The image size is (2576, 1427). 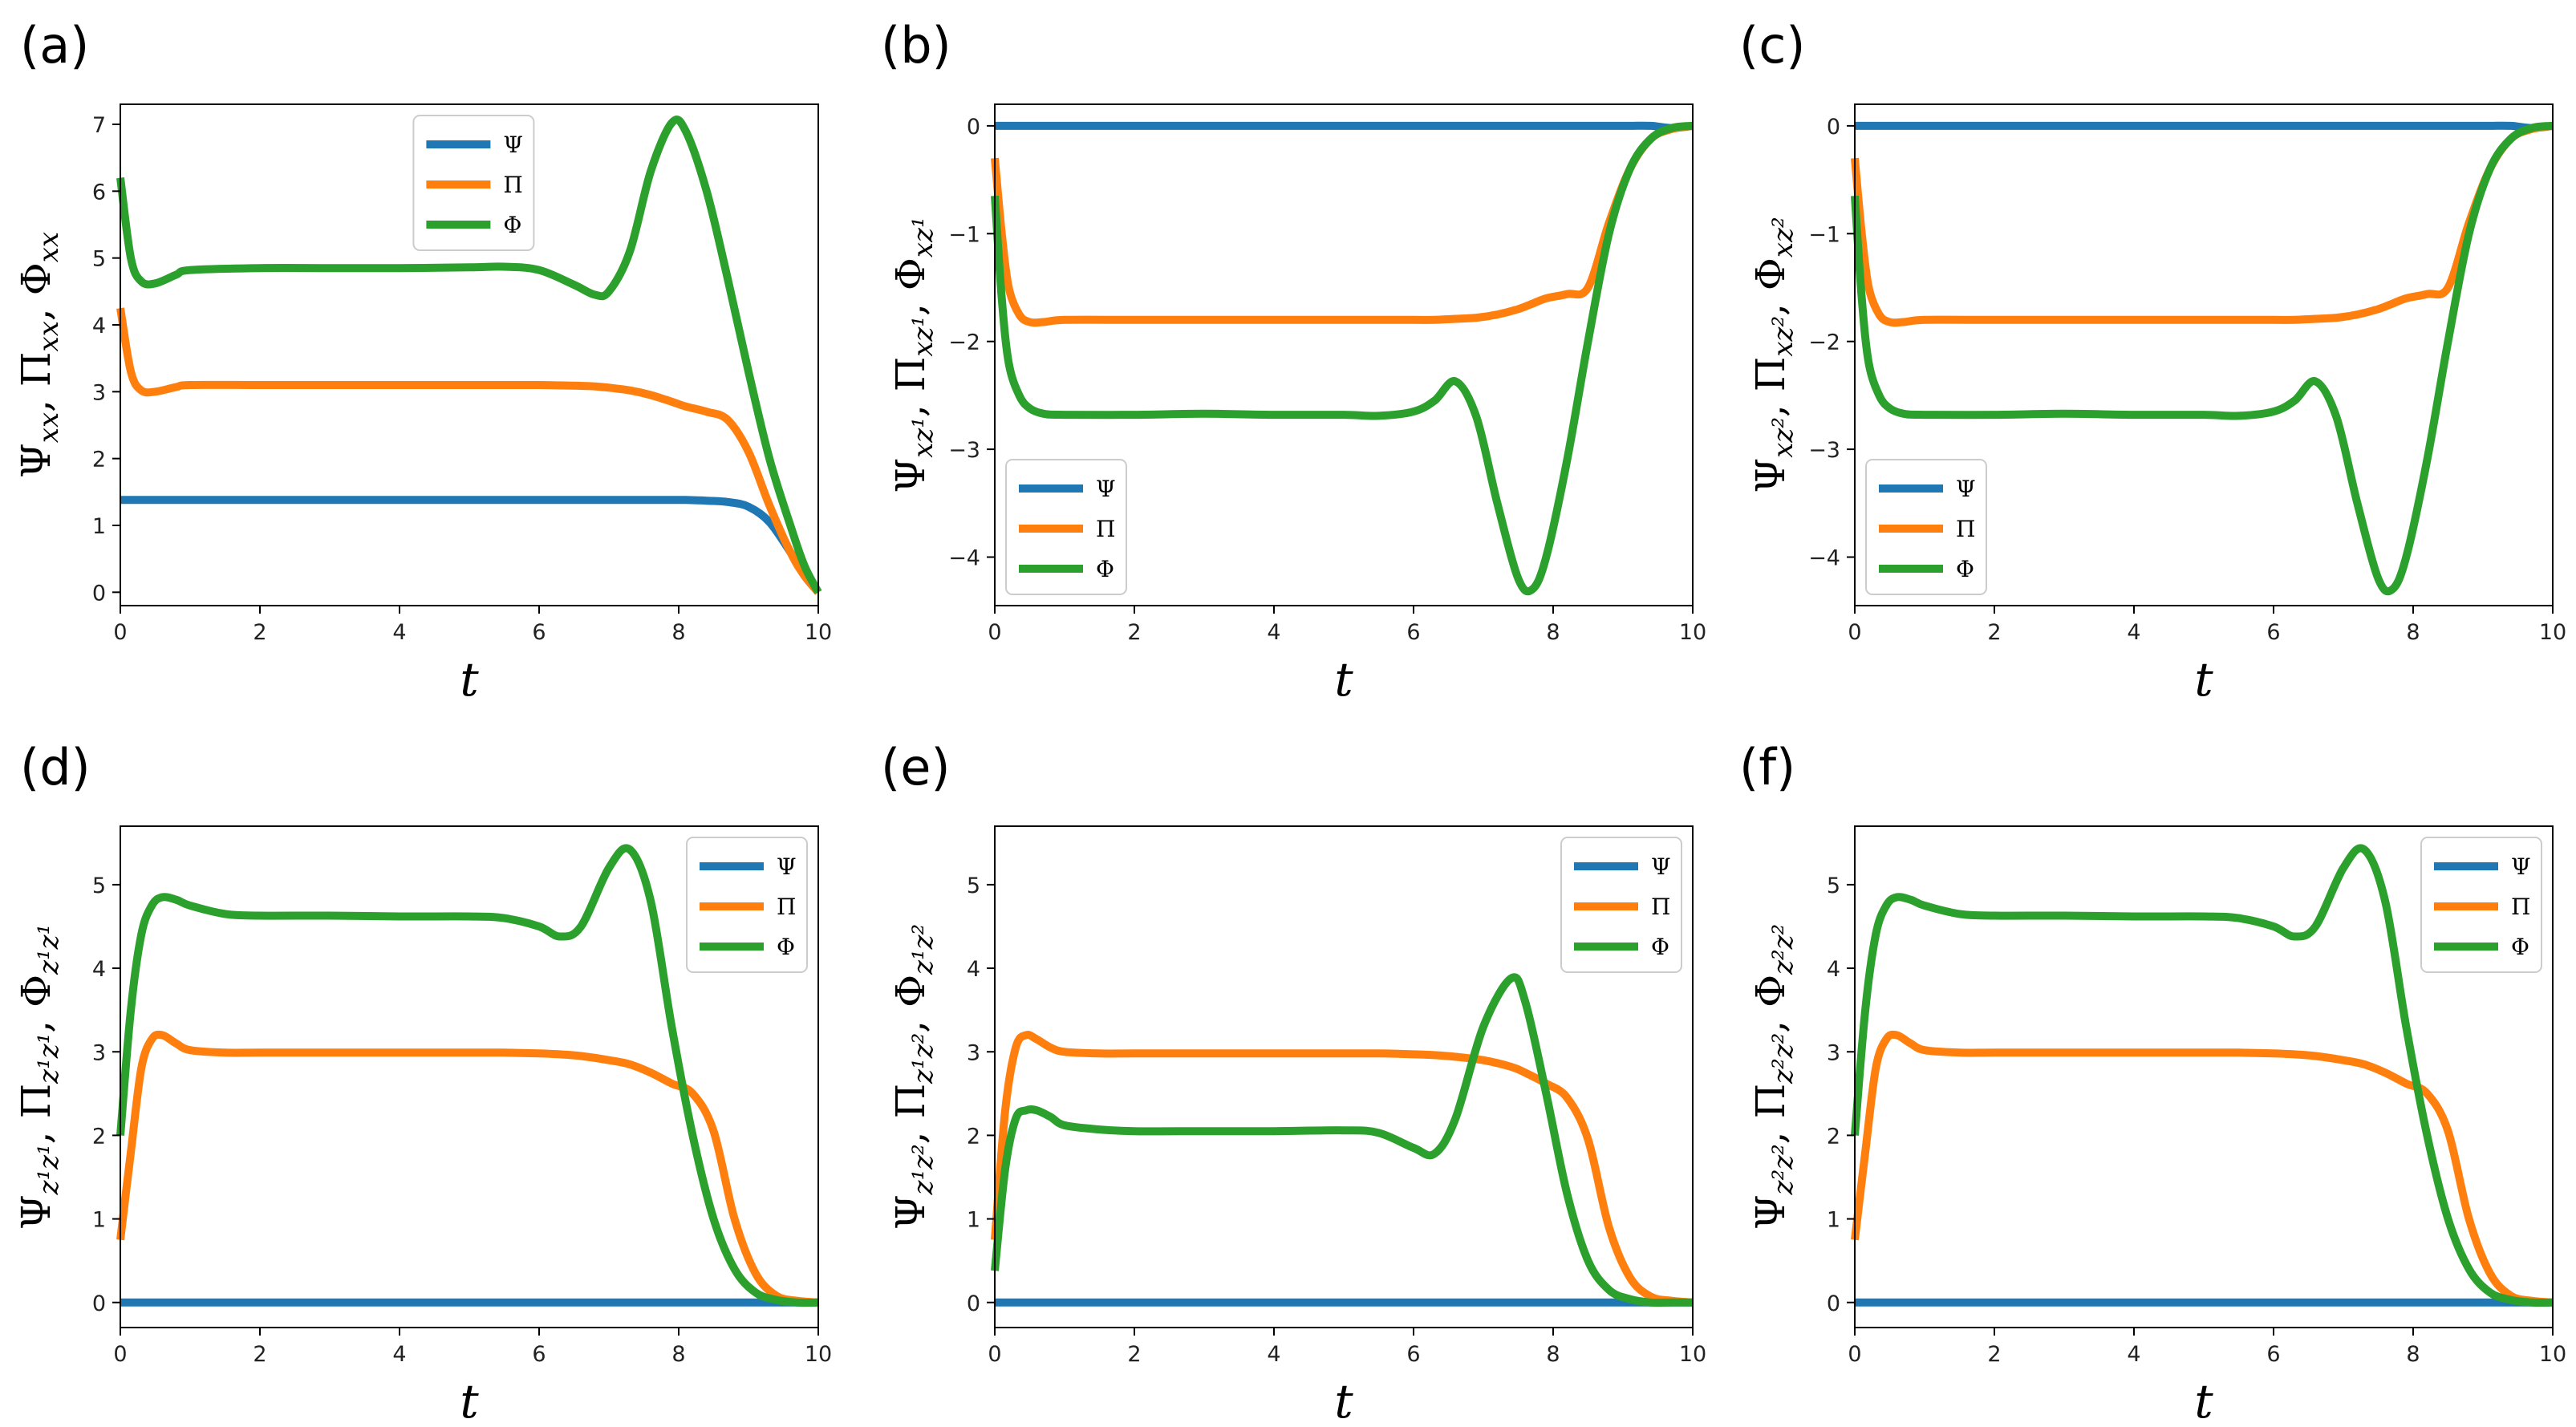 What do you see at coordinates (916, 767) in the screenshot?
I see `panel-letter: (e)` at bounding box center [916, 767].